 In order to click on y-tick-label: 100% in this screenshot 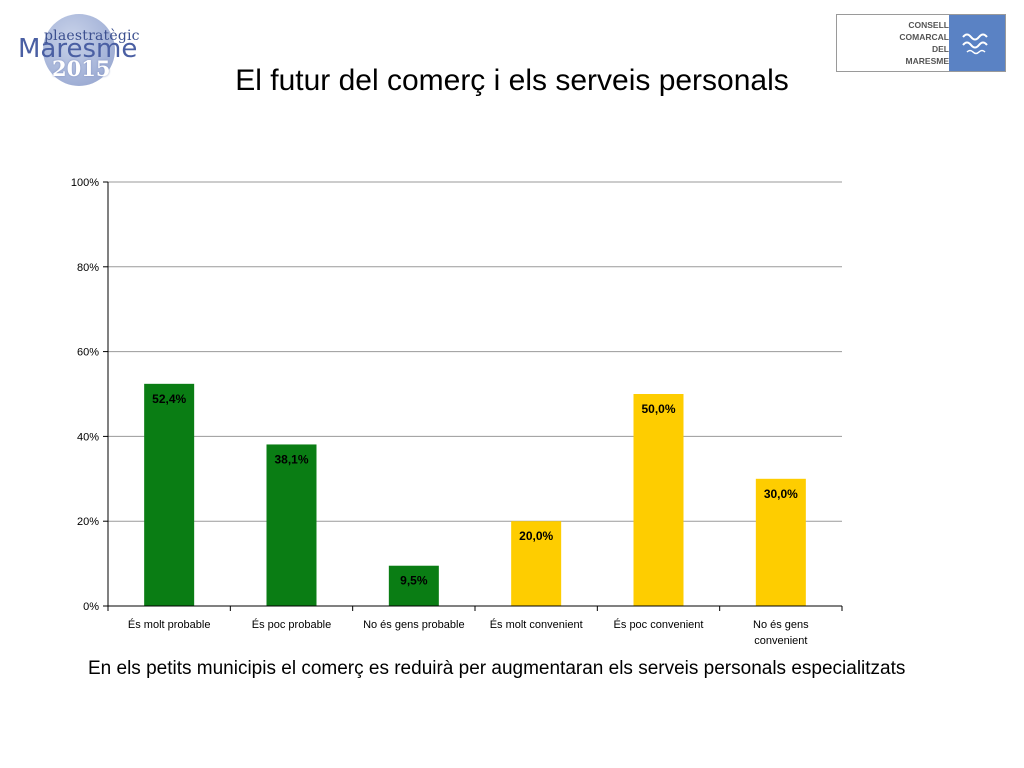, I will do `click(85, 183)`.